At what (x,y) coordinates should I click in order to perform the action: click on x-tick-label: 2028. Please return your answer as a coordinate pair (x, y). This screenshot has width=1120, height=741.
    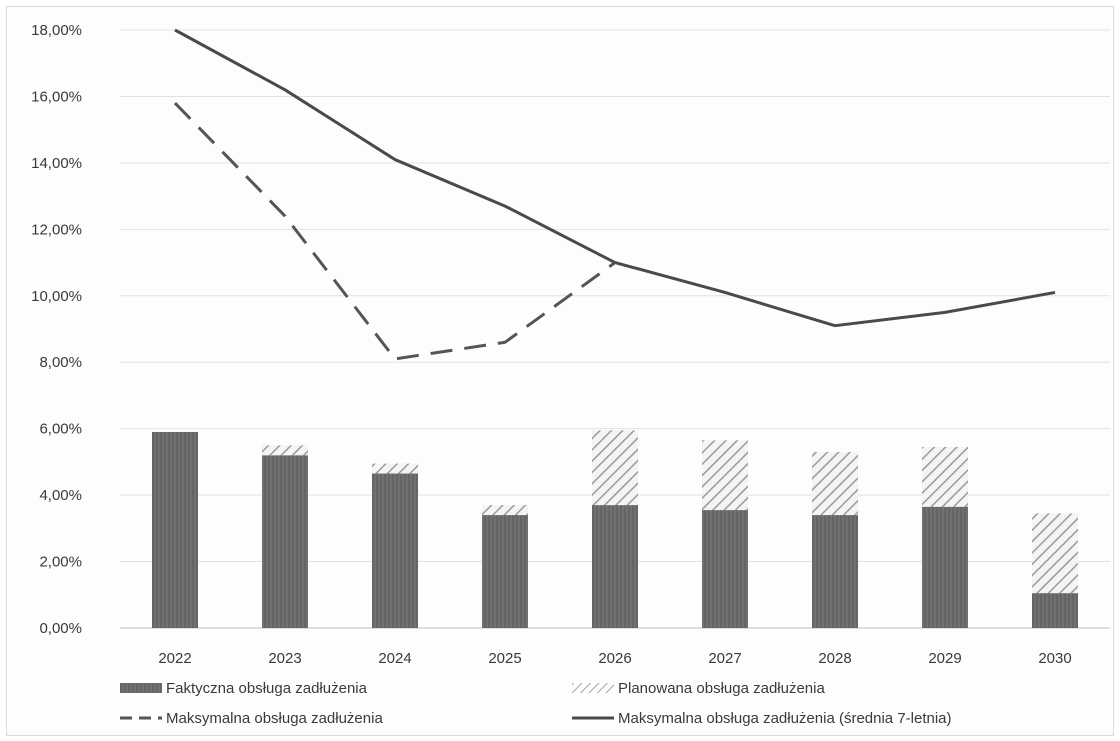
    Looking at the image, I should click on (834, 658).